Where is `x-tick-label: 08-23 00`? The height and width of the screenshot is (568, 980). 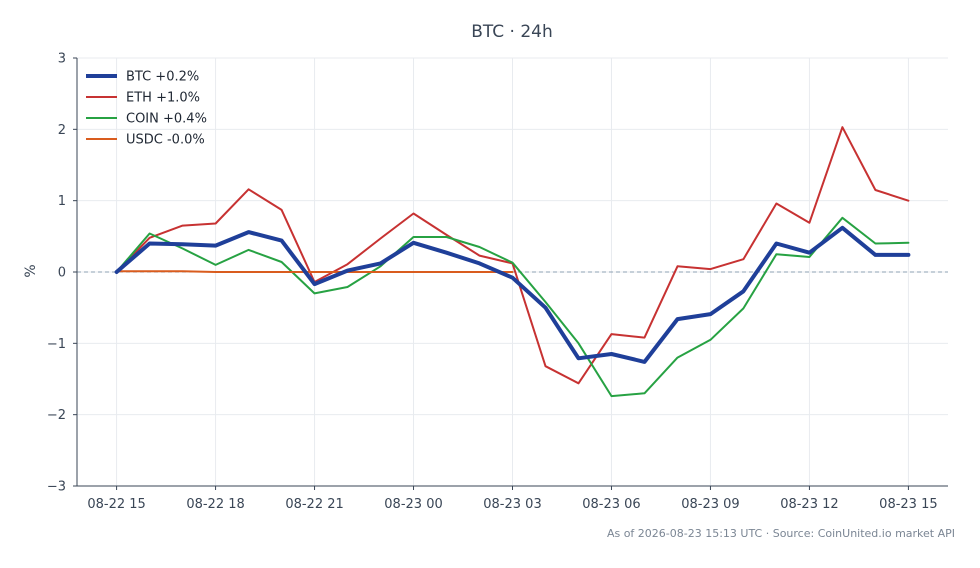
x-tick-label: 08-23 00 is located at coordinates (413, 504).